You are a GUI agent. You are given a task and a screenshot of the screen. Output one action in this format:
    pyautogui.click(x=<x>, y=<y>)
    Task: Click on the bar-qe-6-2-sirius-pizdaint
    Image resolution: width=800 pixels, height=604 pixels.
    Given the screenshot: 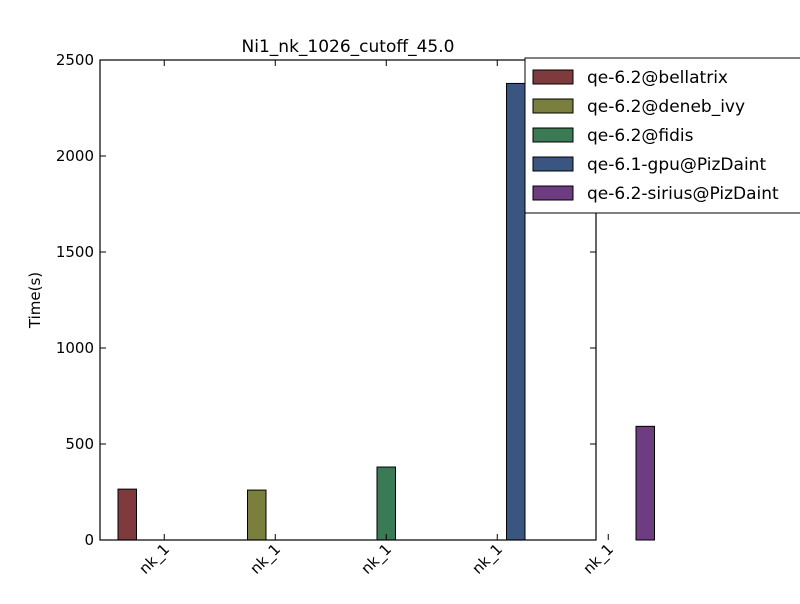 What is the action you would take?
    pyautogui.click(x=645, y=483)
    